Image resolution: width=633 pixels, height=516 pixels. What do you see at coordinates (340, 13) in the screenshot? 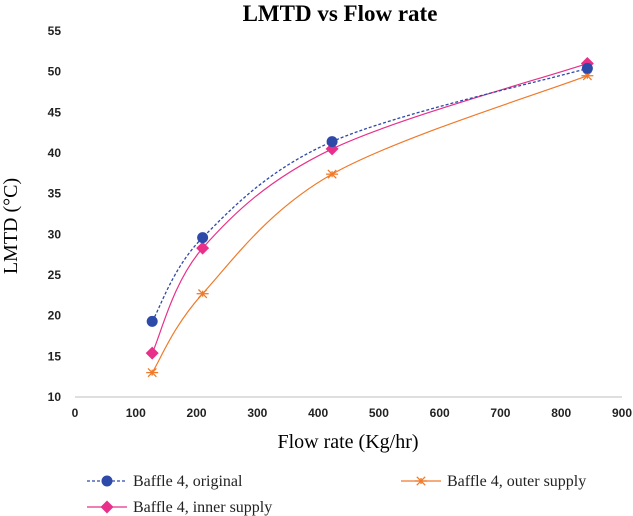
I see `chart-title: LMTD vs Flow rate` at bounding box center [340, 13].